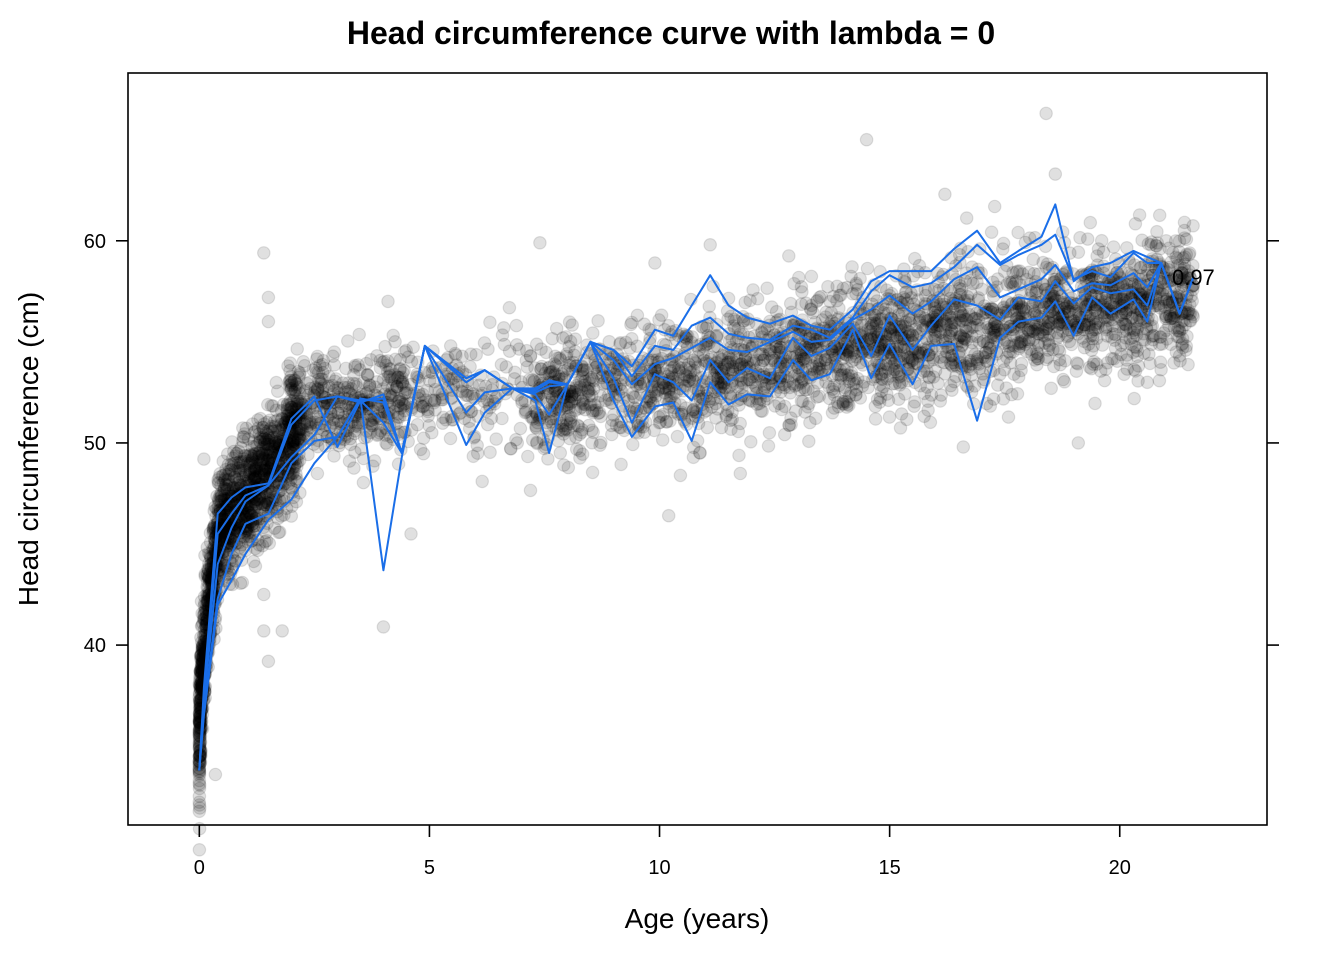 This screenshot has height=960, width=1344. Describe the element at coordinates (95, 242) in the screenshot. I see `y-tick-label: 60` at that location.